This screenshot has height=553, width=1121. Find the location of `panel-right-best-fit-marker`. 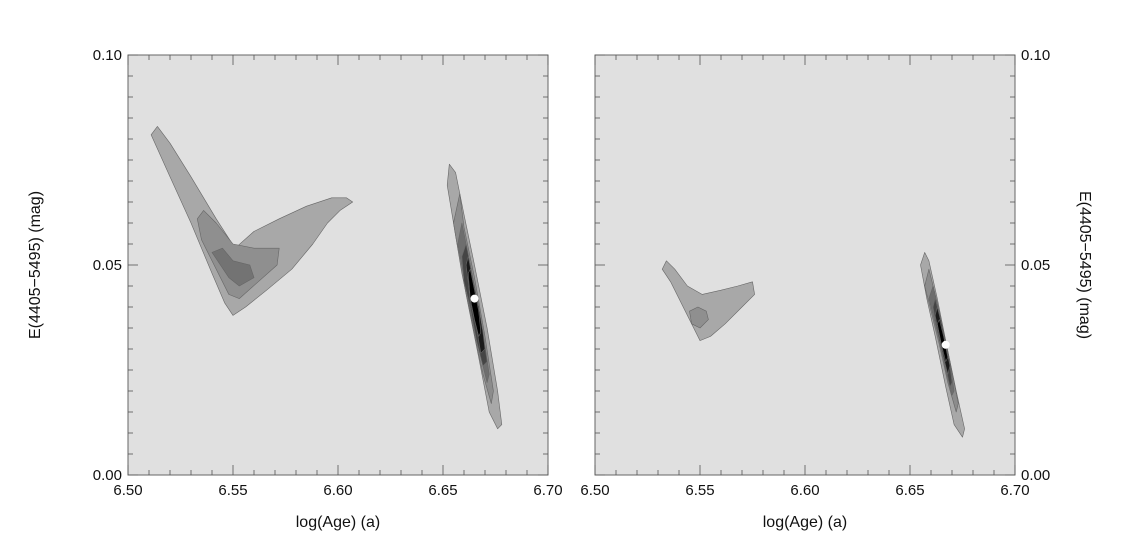

panel-right-best-fit-marker is located at coordinates (945, 344).